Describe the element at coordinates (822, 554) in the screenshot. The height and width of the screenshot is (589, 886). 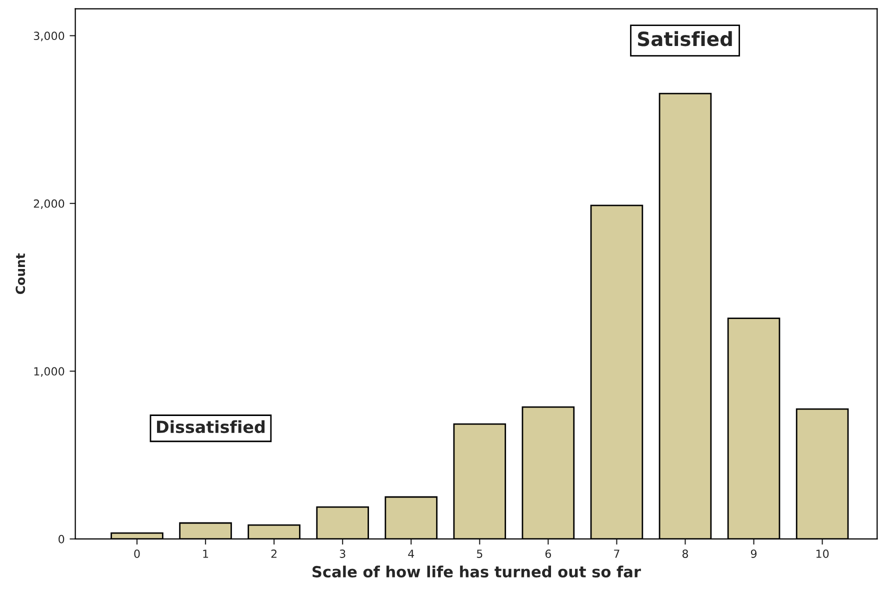
I see `x-tick-label: 10` at that location.